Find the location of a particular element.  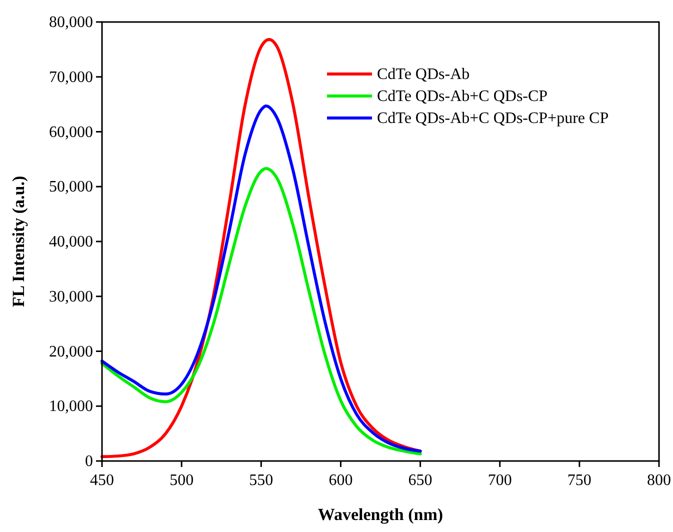

legend-label: CdTe QDs-Ab is located at coordinates (423, 74).